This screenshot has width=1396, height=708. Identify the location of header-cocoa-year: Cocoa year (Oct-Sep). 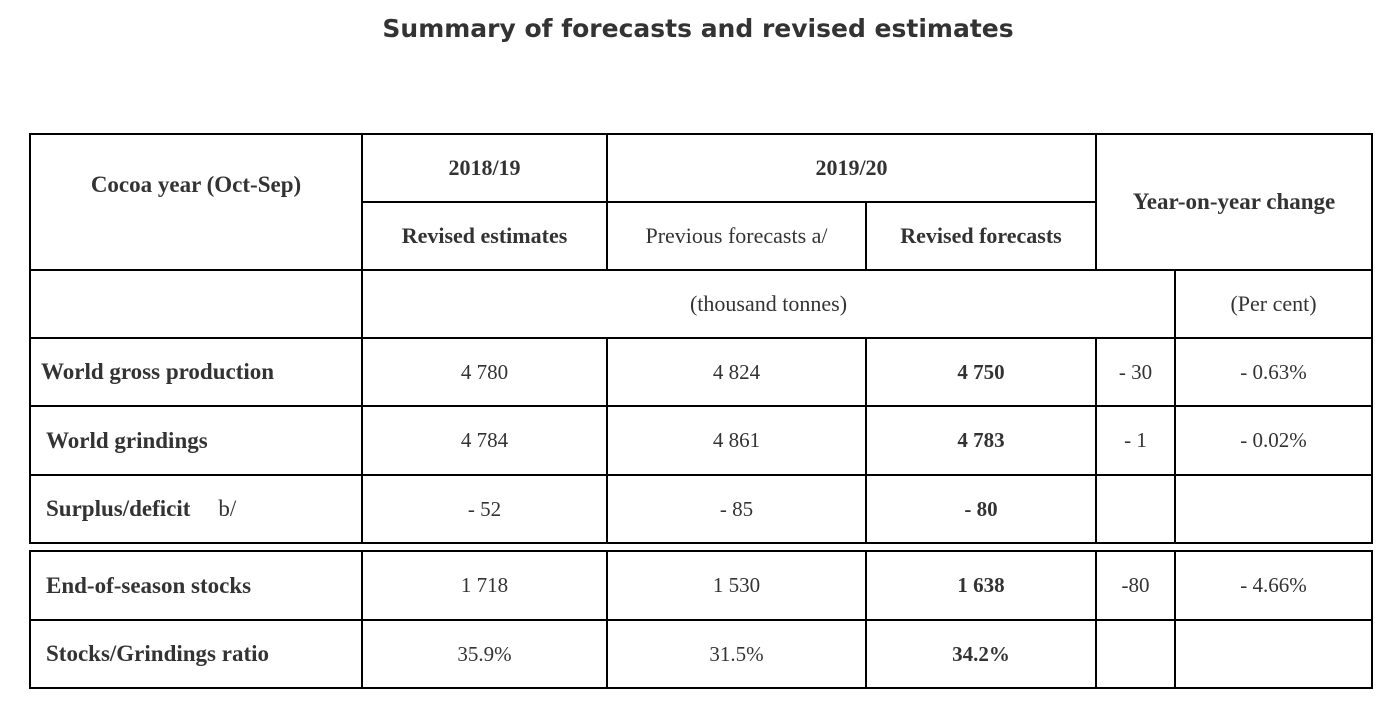
(196, 202).